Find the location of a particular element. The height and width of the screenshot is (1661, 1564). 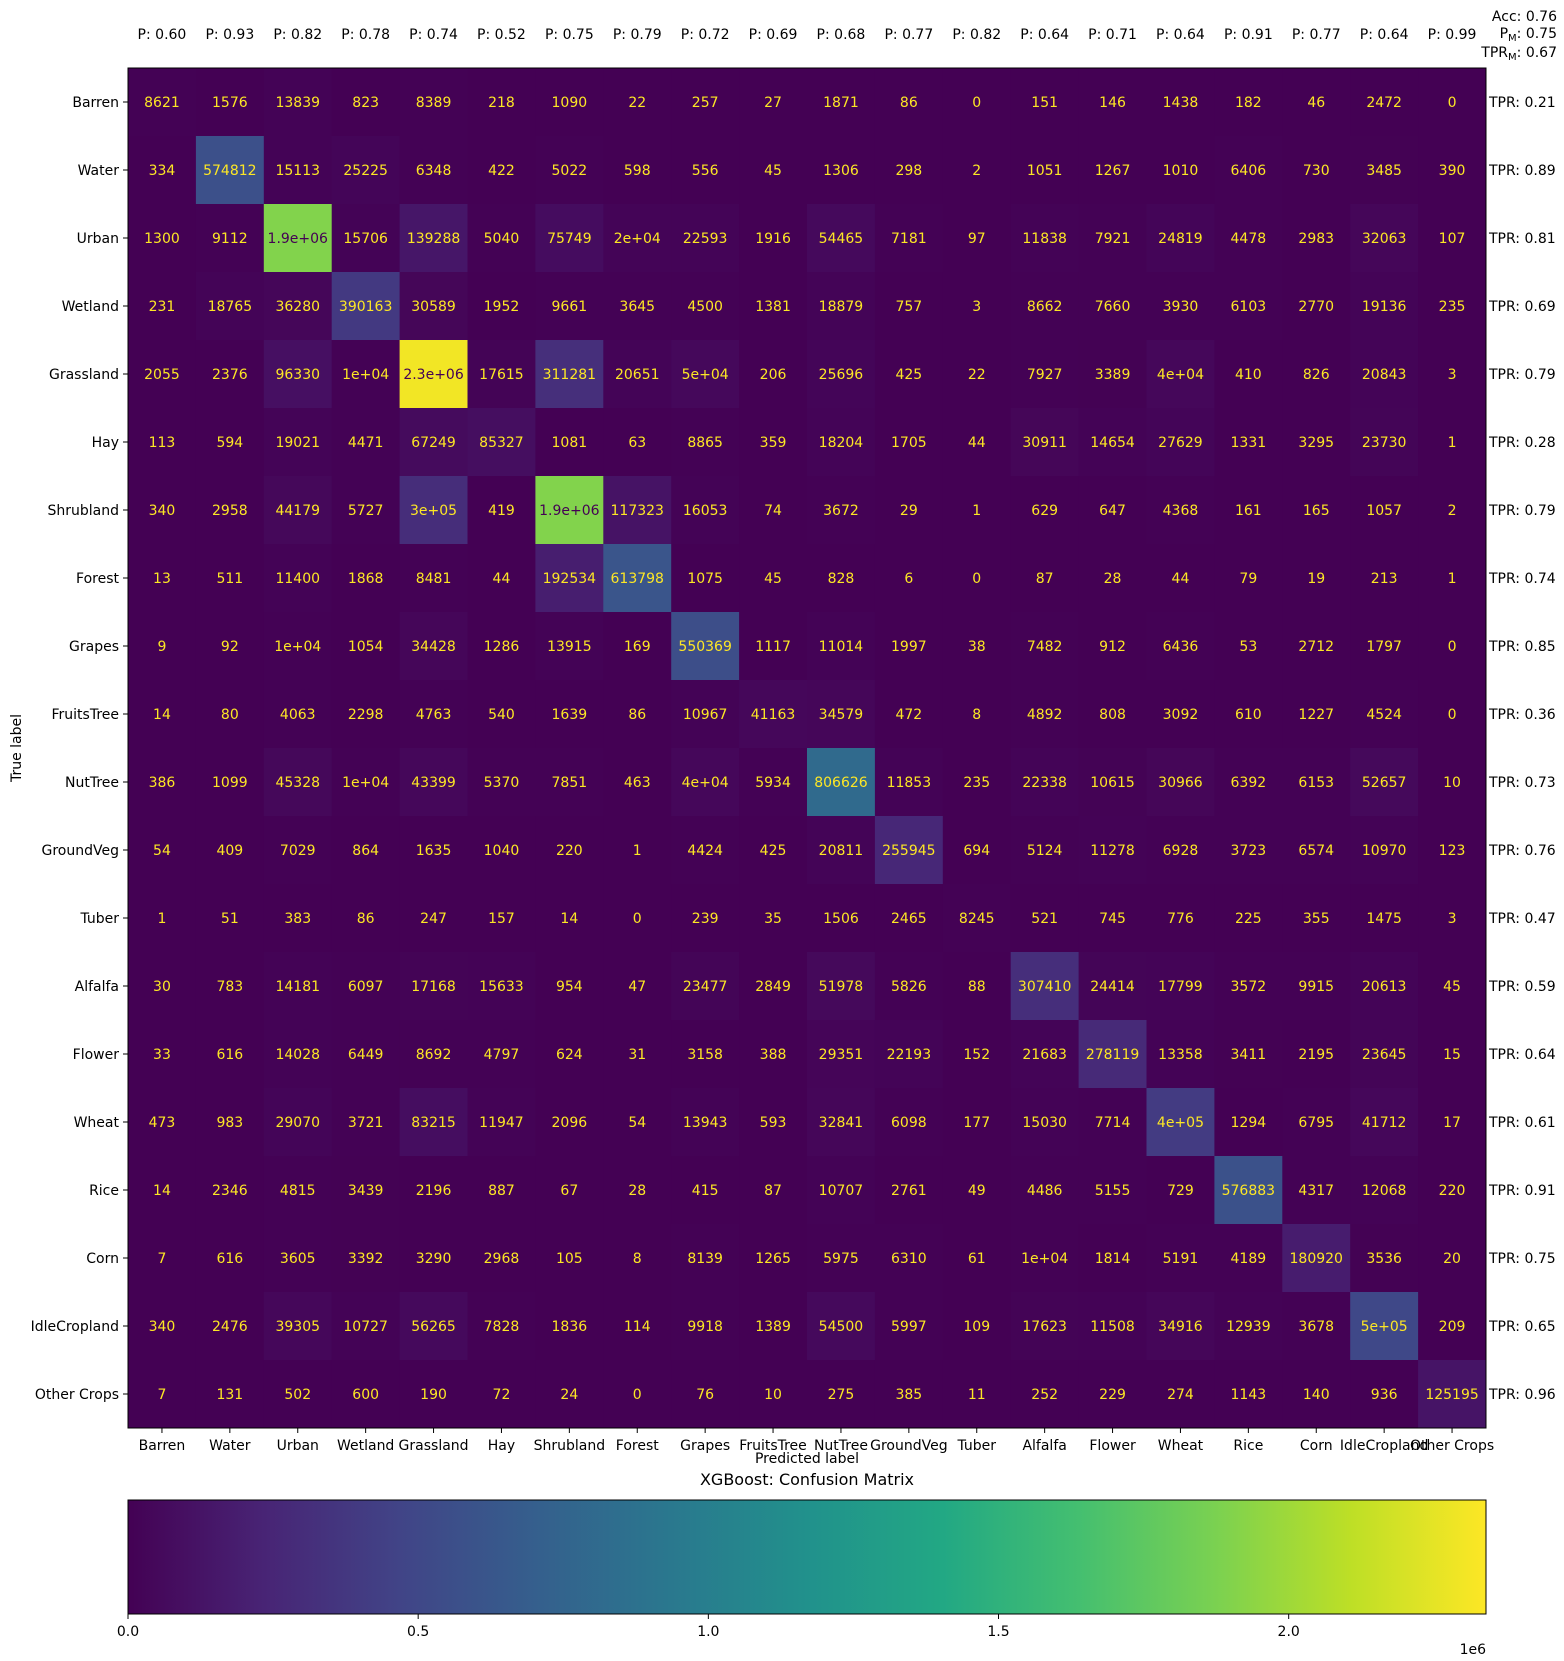

cell-value: 9915 is located at coordinates (1316, 987).